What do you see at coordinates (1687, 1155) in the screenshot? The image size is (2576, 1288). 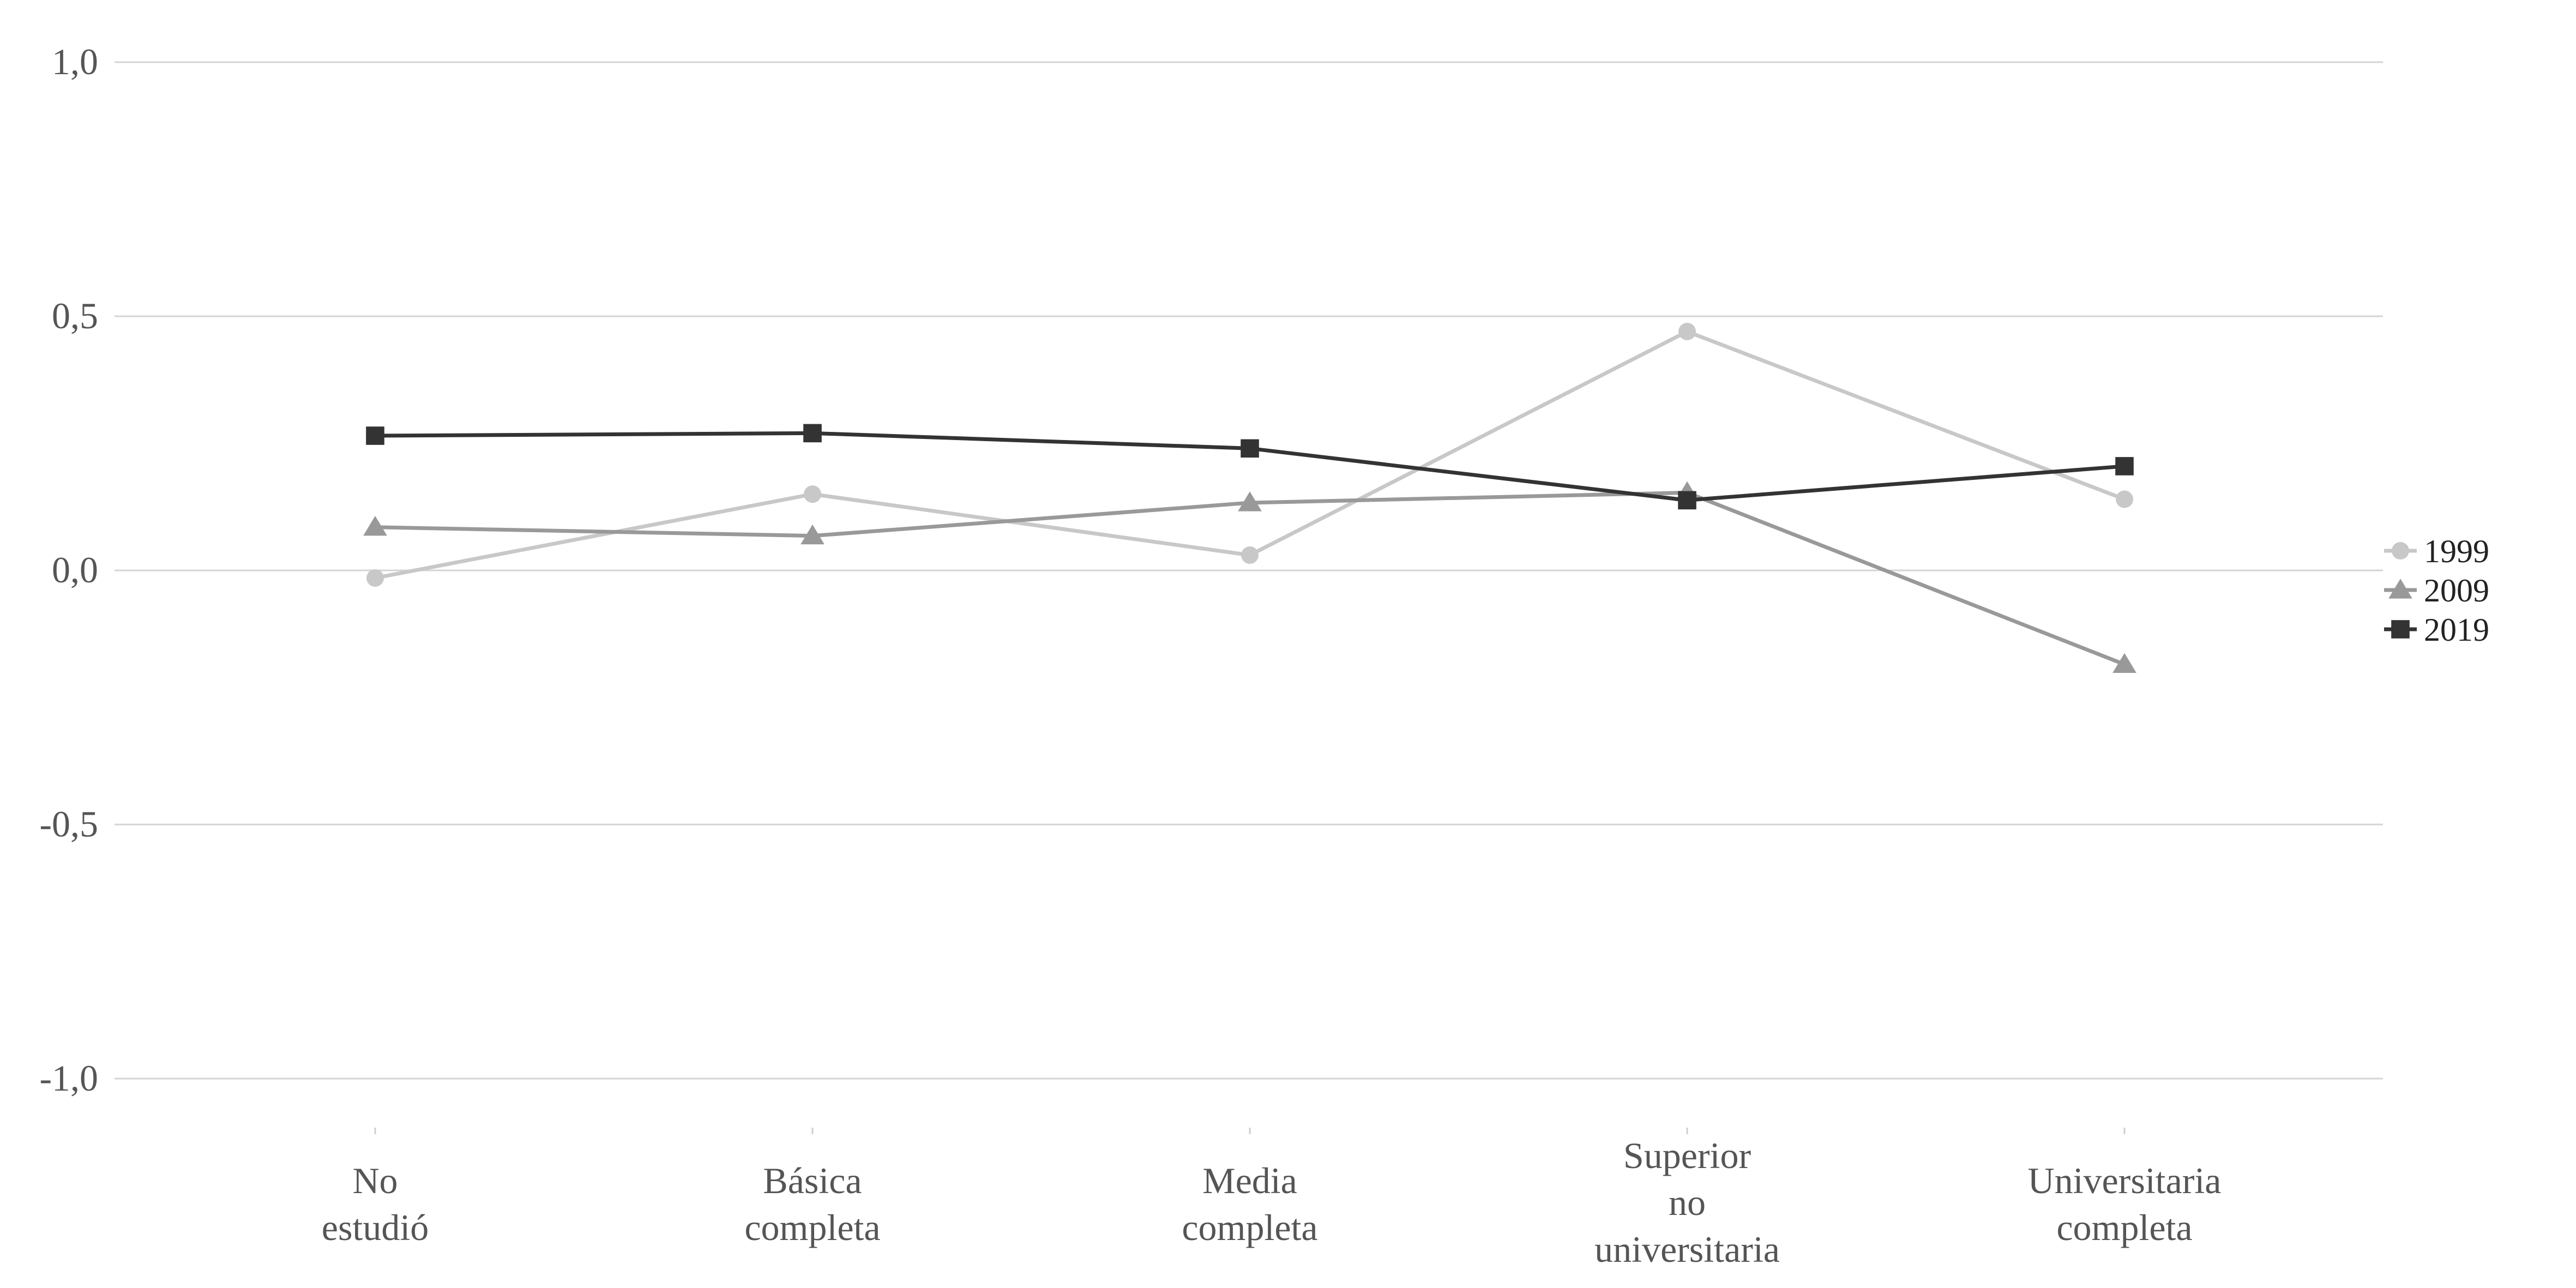 I see `x-tick-label-line: Superior` at bounding box center [1687, 1155].